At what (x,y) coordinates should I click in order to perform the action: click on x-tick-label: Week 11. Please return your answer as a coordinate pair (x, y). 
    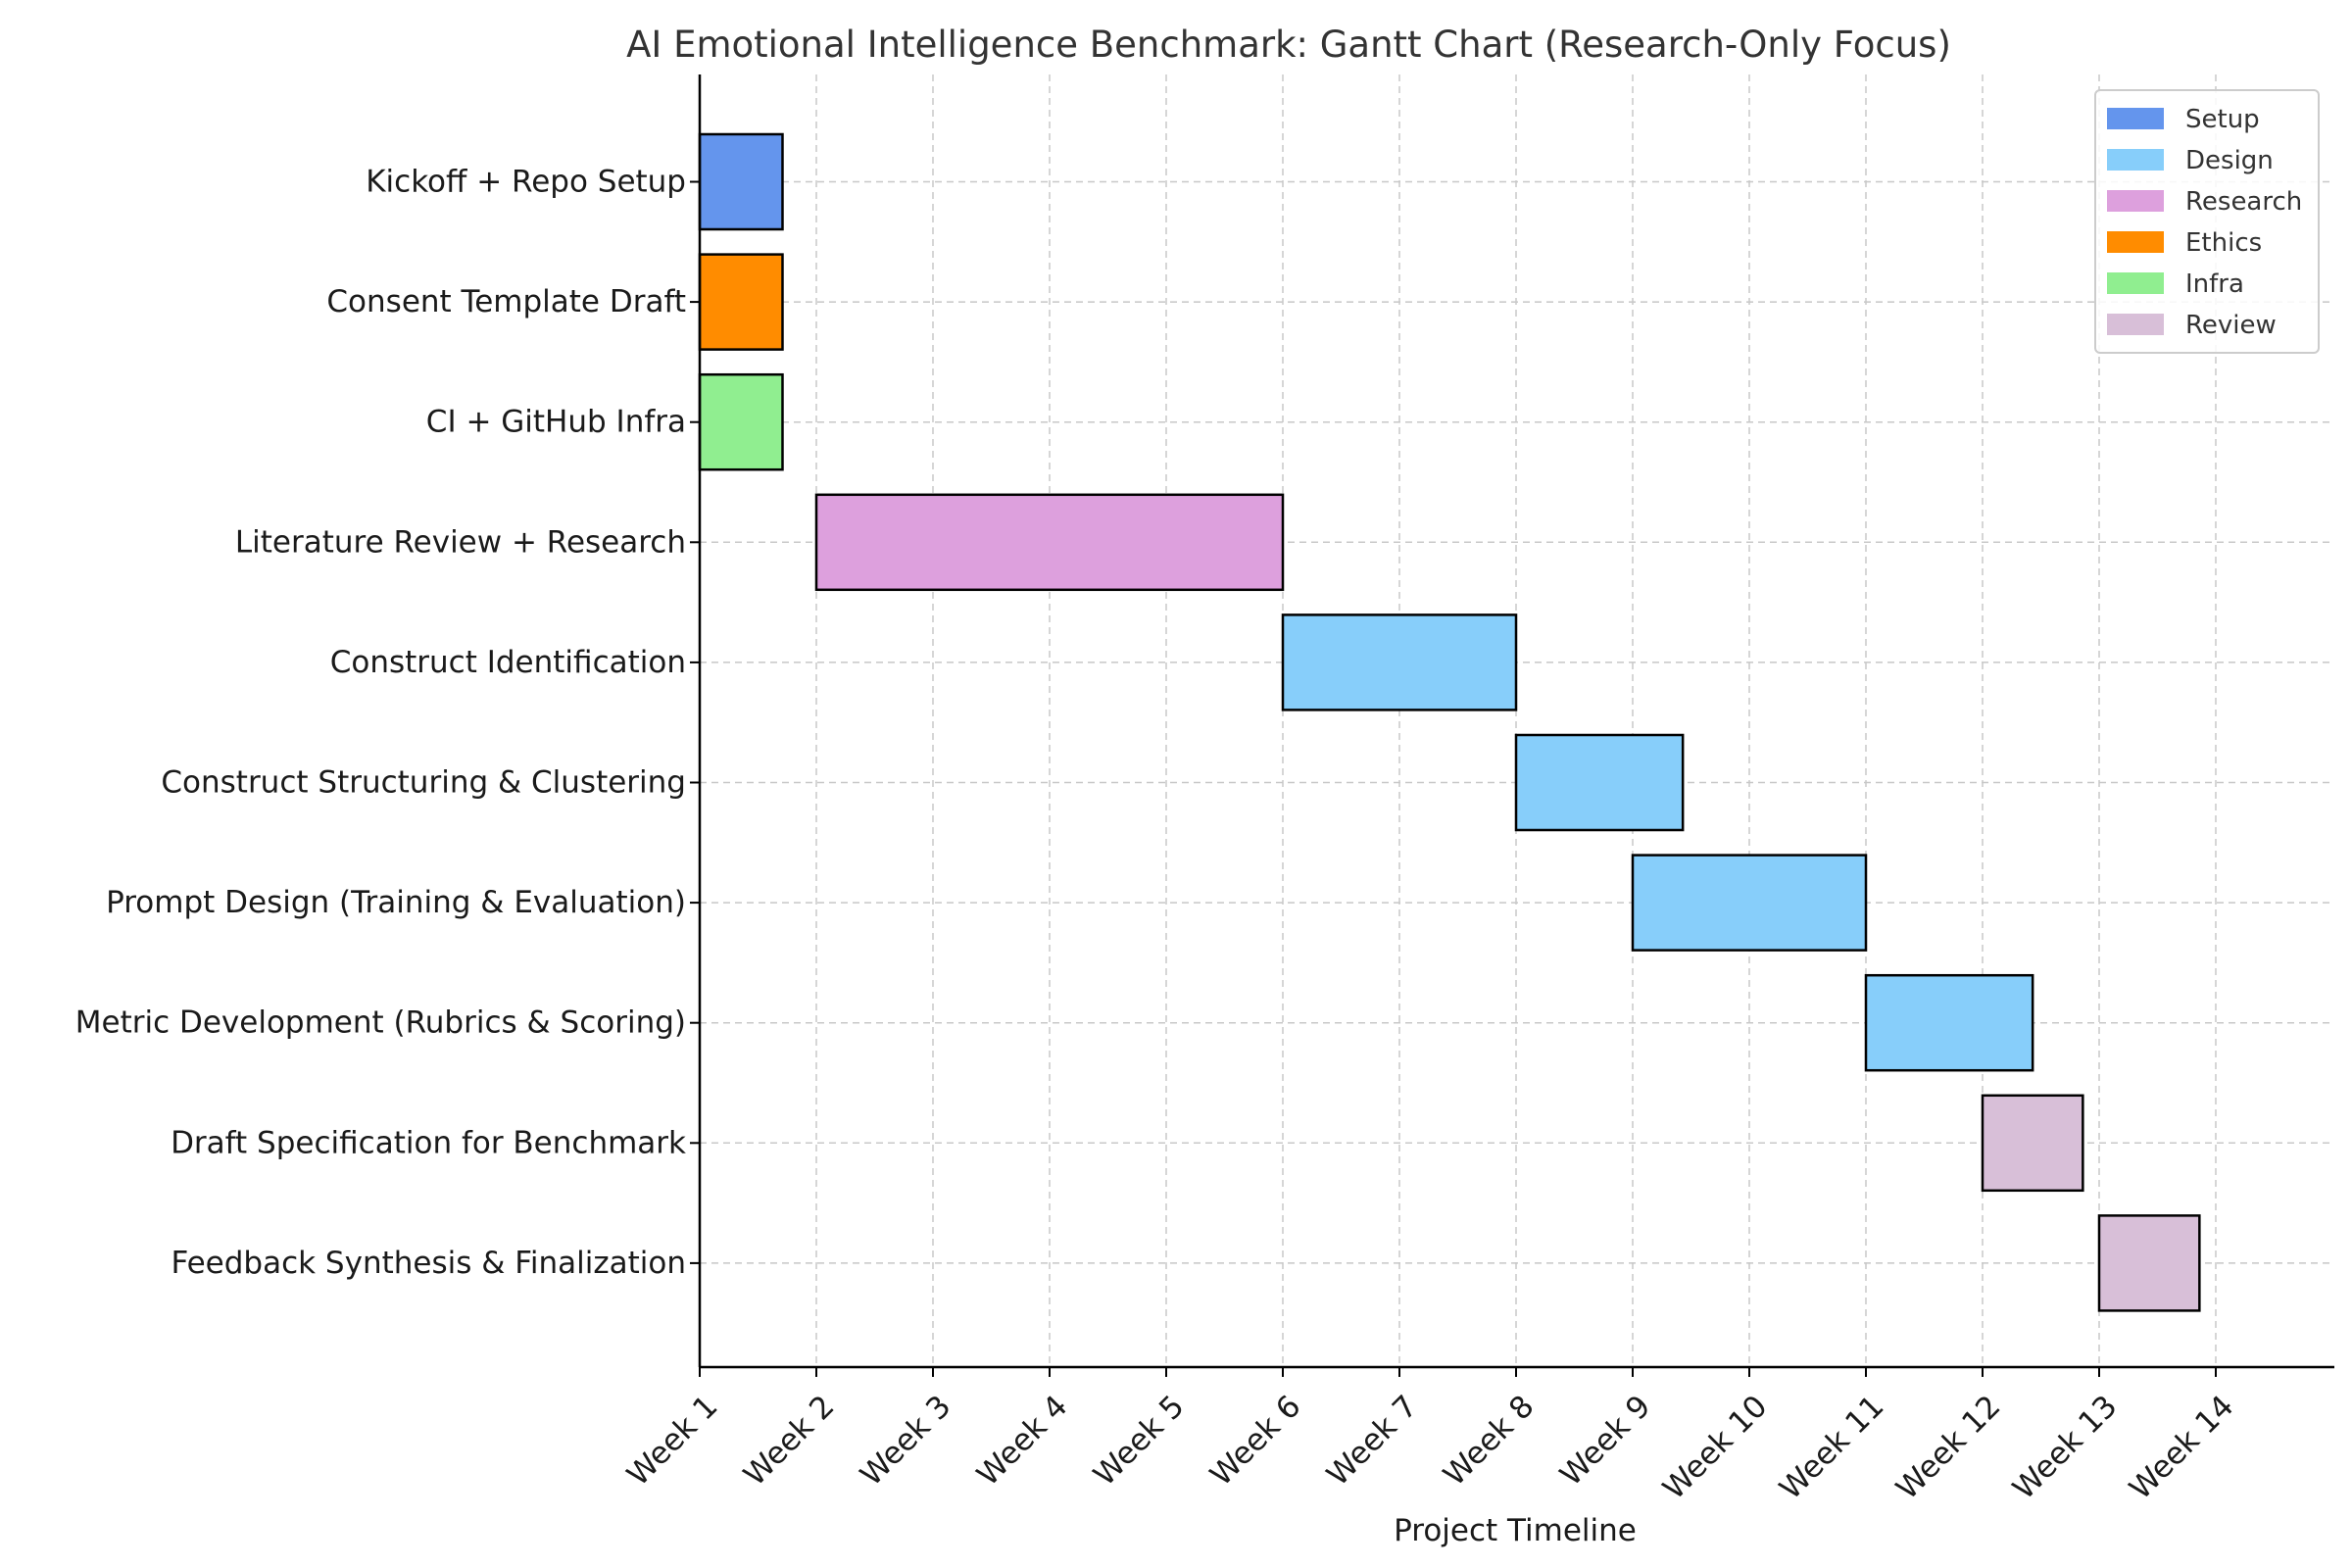
    Looking at the image, I should click on (1831, 1447).